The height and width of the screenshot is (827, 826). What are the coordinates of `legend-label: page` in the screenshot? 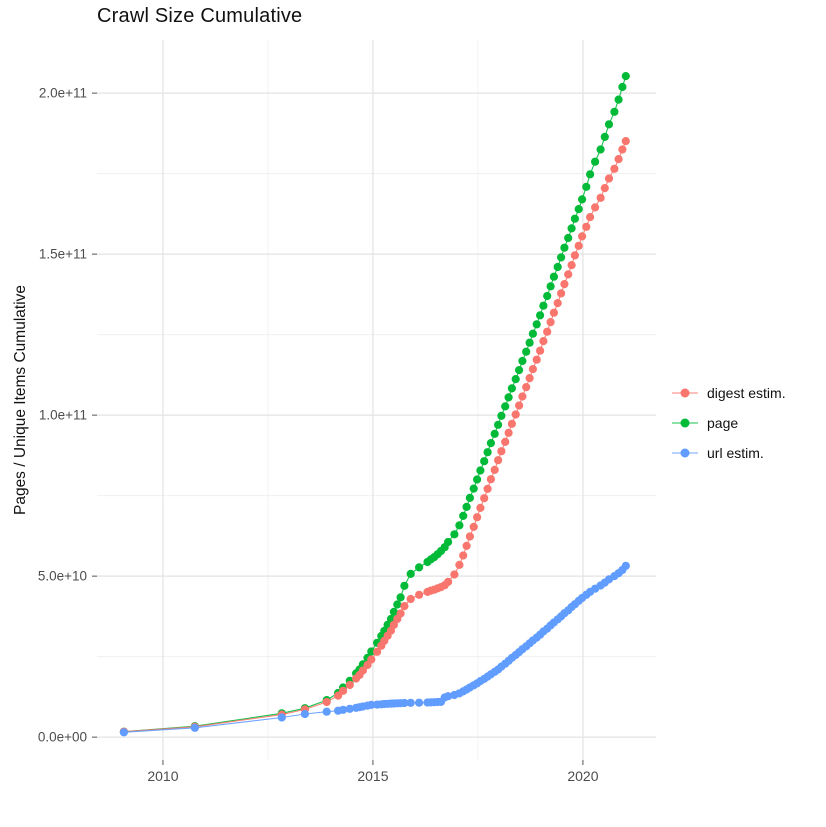 It's located at (723, 423).